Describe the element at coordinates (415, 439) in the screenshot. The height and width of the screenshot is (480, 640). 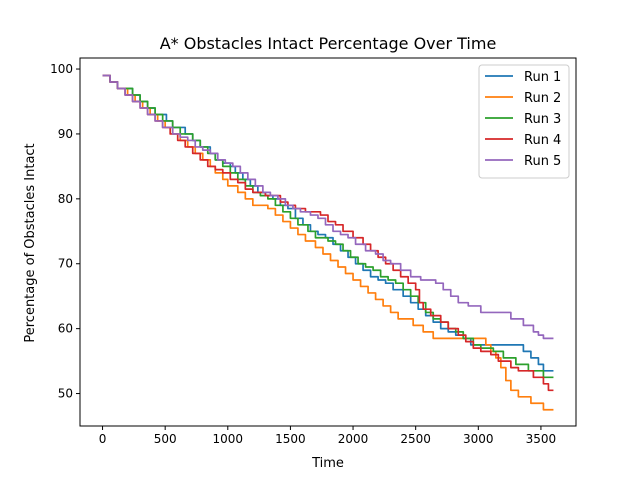
I see `x-tick-label: 2500` at that location.